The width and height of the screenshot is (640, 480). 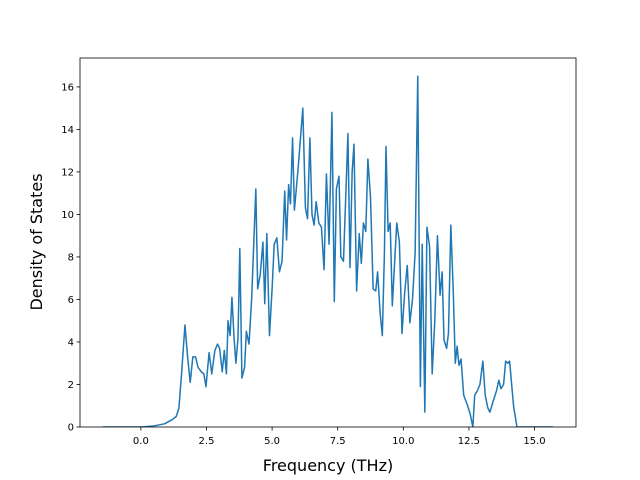 What do you see at coordinates (71, 428) in the screenshot?
I see `y-tick-label: 0` at bounding box center [71, 428].